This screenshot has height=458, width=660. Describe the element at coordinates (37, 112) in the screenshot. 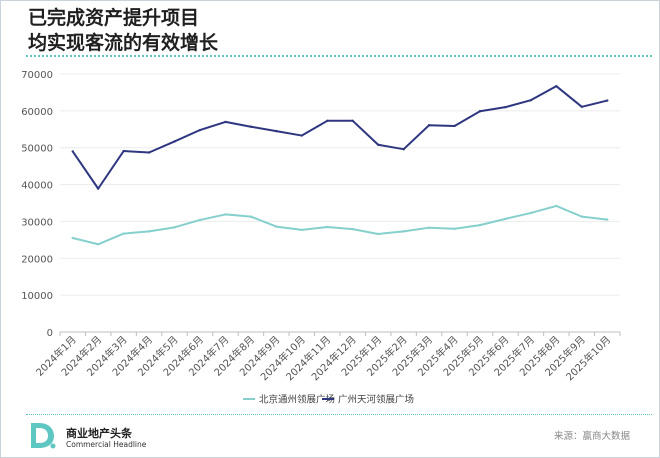

I see `y-tick-label: 60000` at that location.